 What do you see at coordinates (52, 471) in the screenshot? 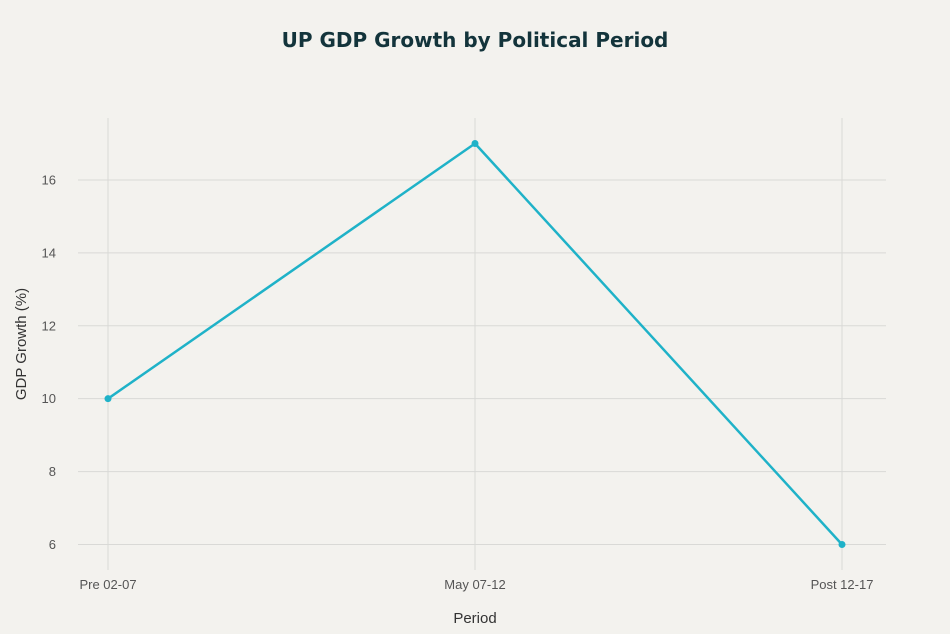
I see `y-tick-label: 8` at bounding box center [52, 471].